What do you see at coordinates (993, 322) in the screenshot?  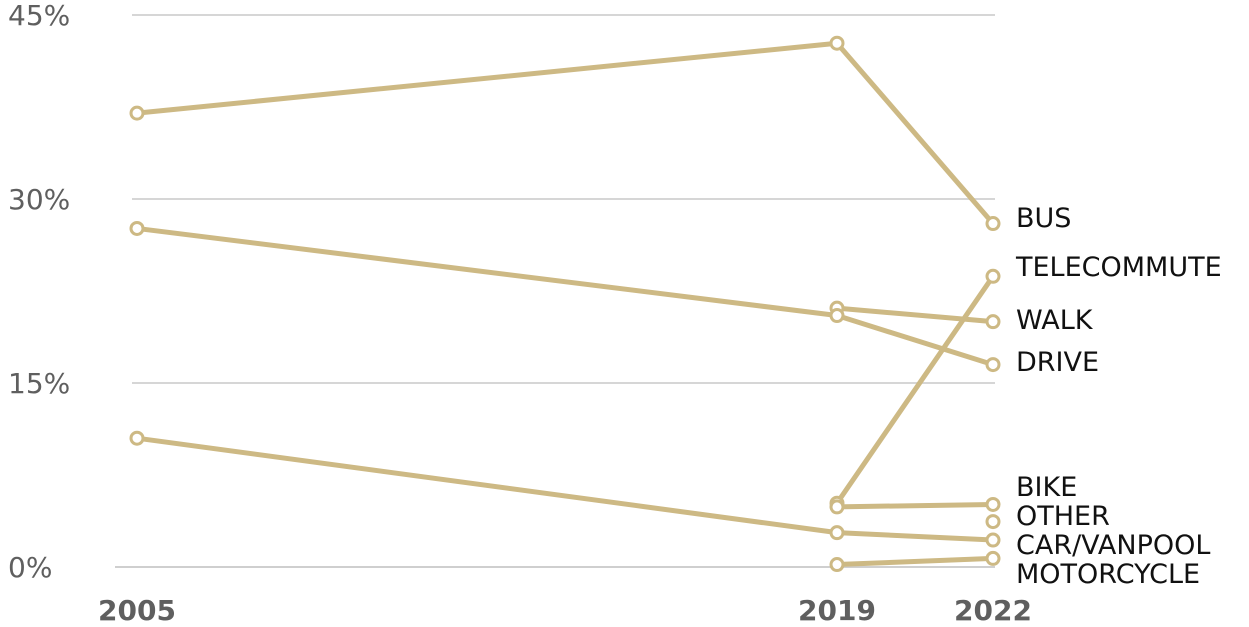 I see `data-point-walk` at bounding box center [993, 322].